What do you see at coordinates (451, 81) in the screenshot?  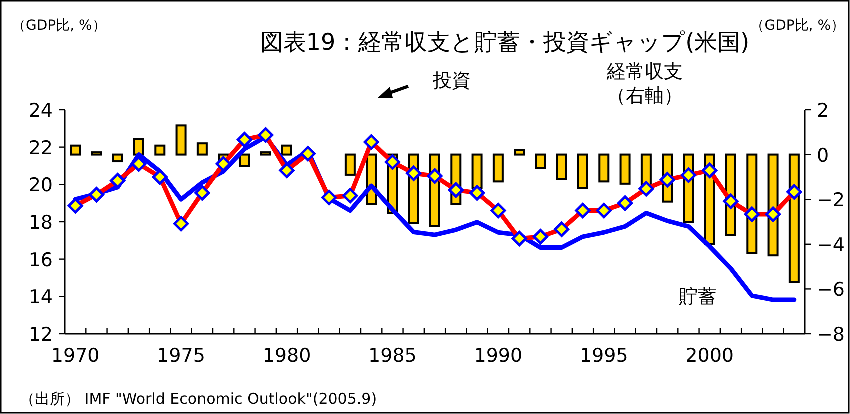 I see `text: 投資` at bounding box center [451, 81].